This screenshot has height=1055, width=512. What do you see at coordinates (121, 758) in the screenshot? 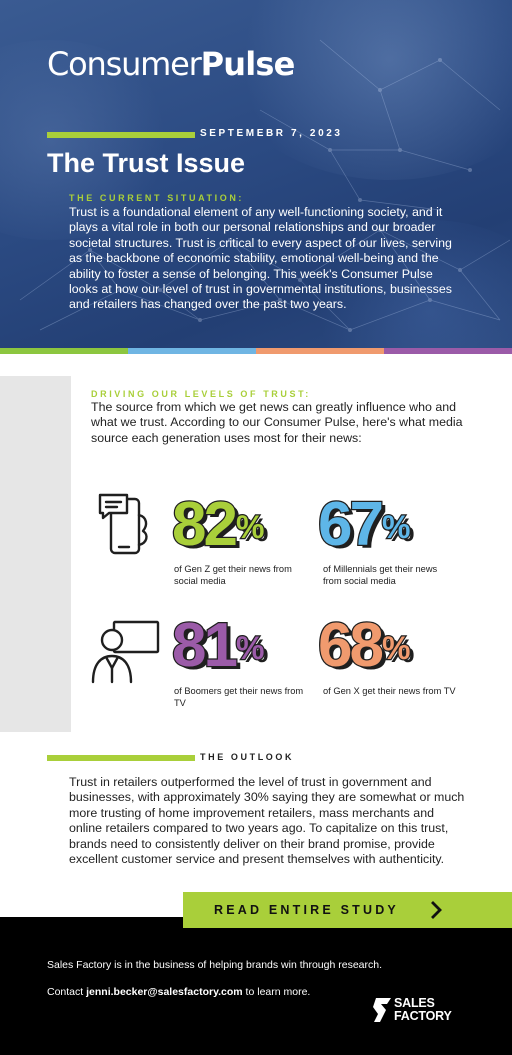
I see `outlook-accent-bar` at bounding box center [121, 758].